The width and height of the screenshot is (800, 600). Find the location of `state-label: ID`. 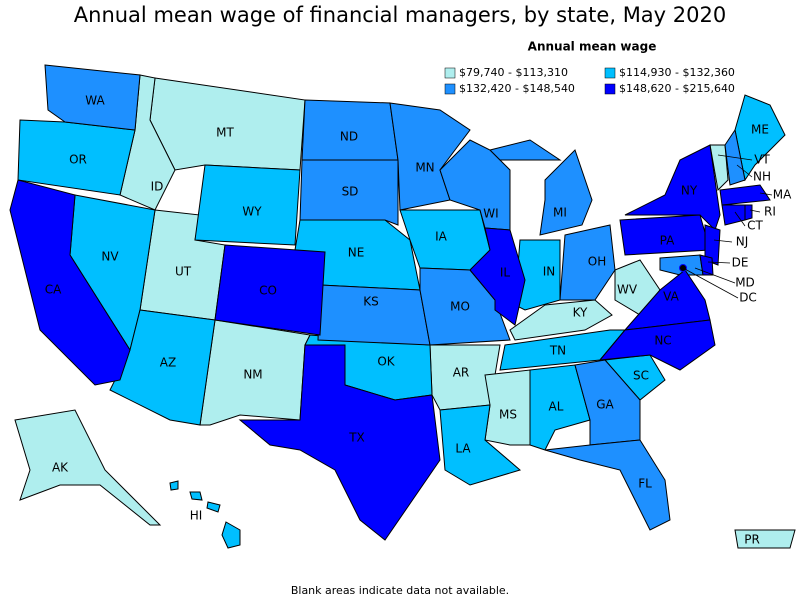

state-label: ID is located at coordinates (157, 187).